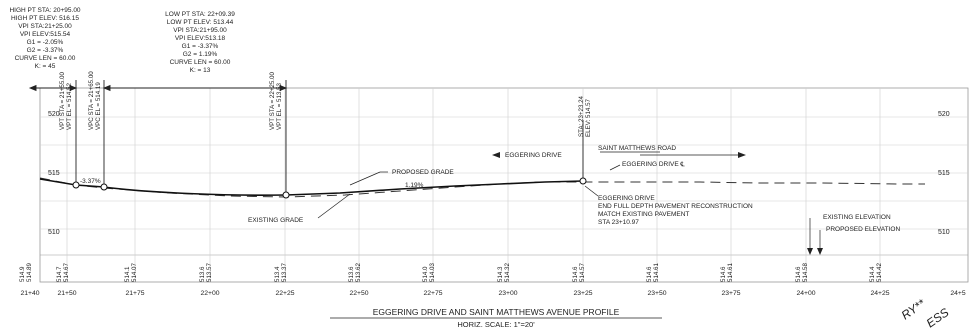 This screenshot has height=328, width=972. I want to click on proposed-elevation-value: 514.67, so click(66, 272).